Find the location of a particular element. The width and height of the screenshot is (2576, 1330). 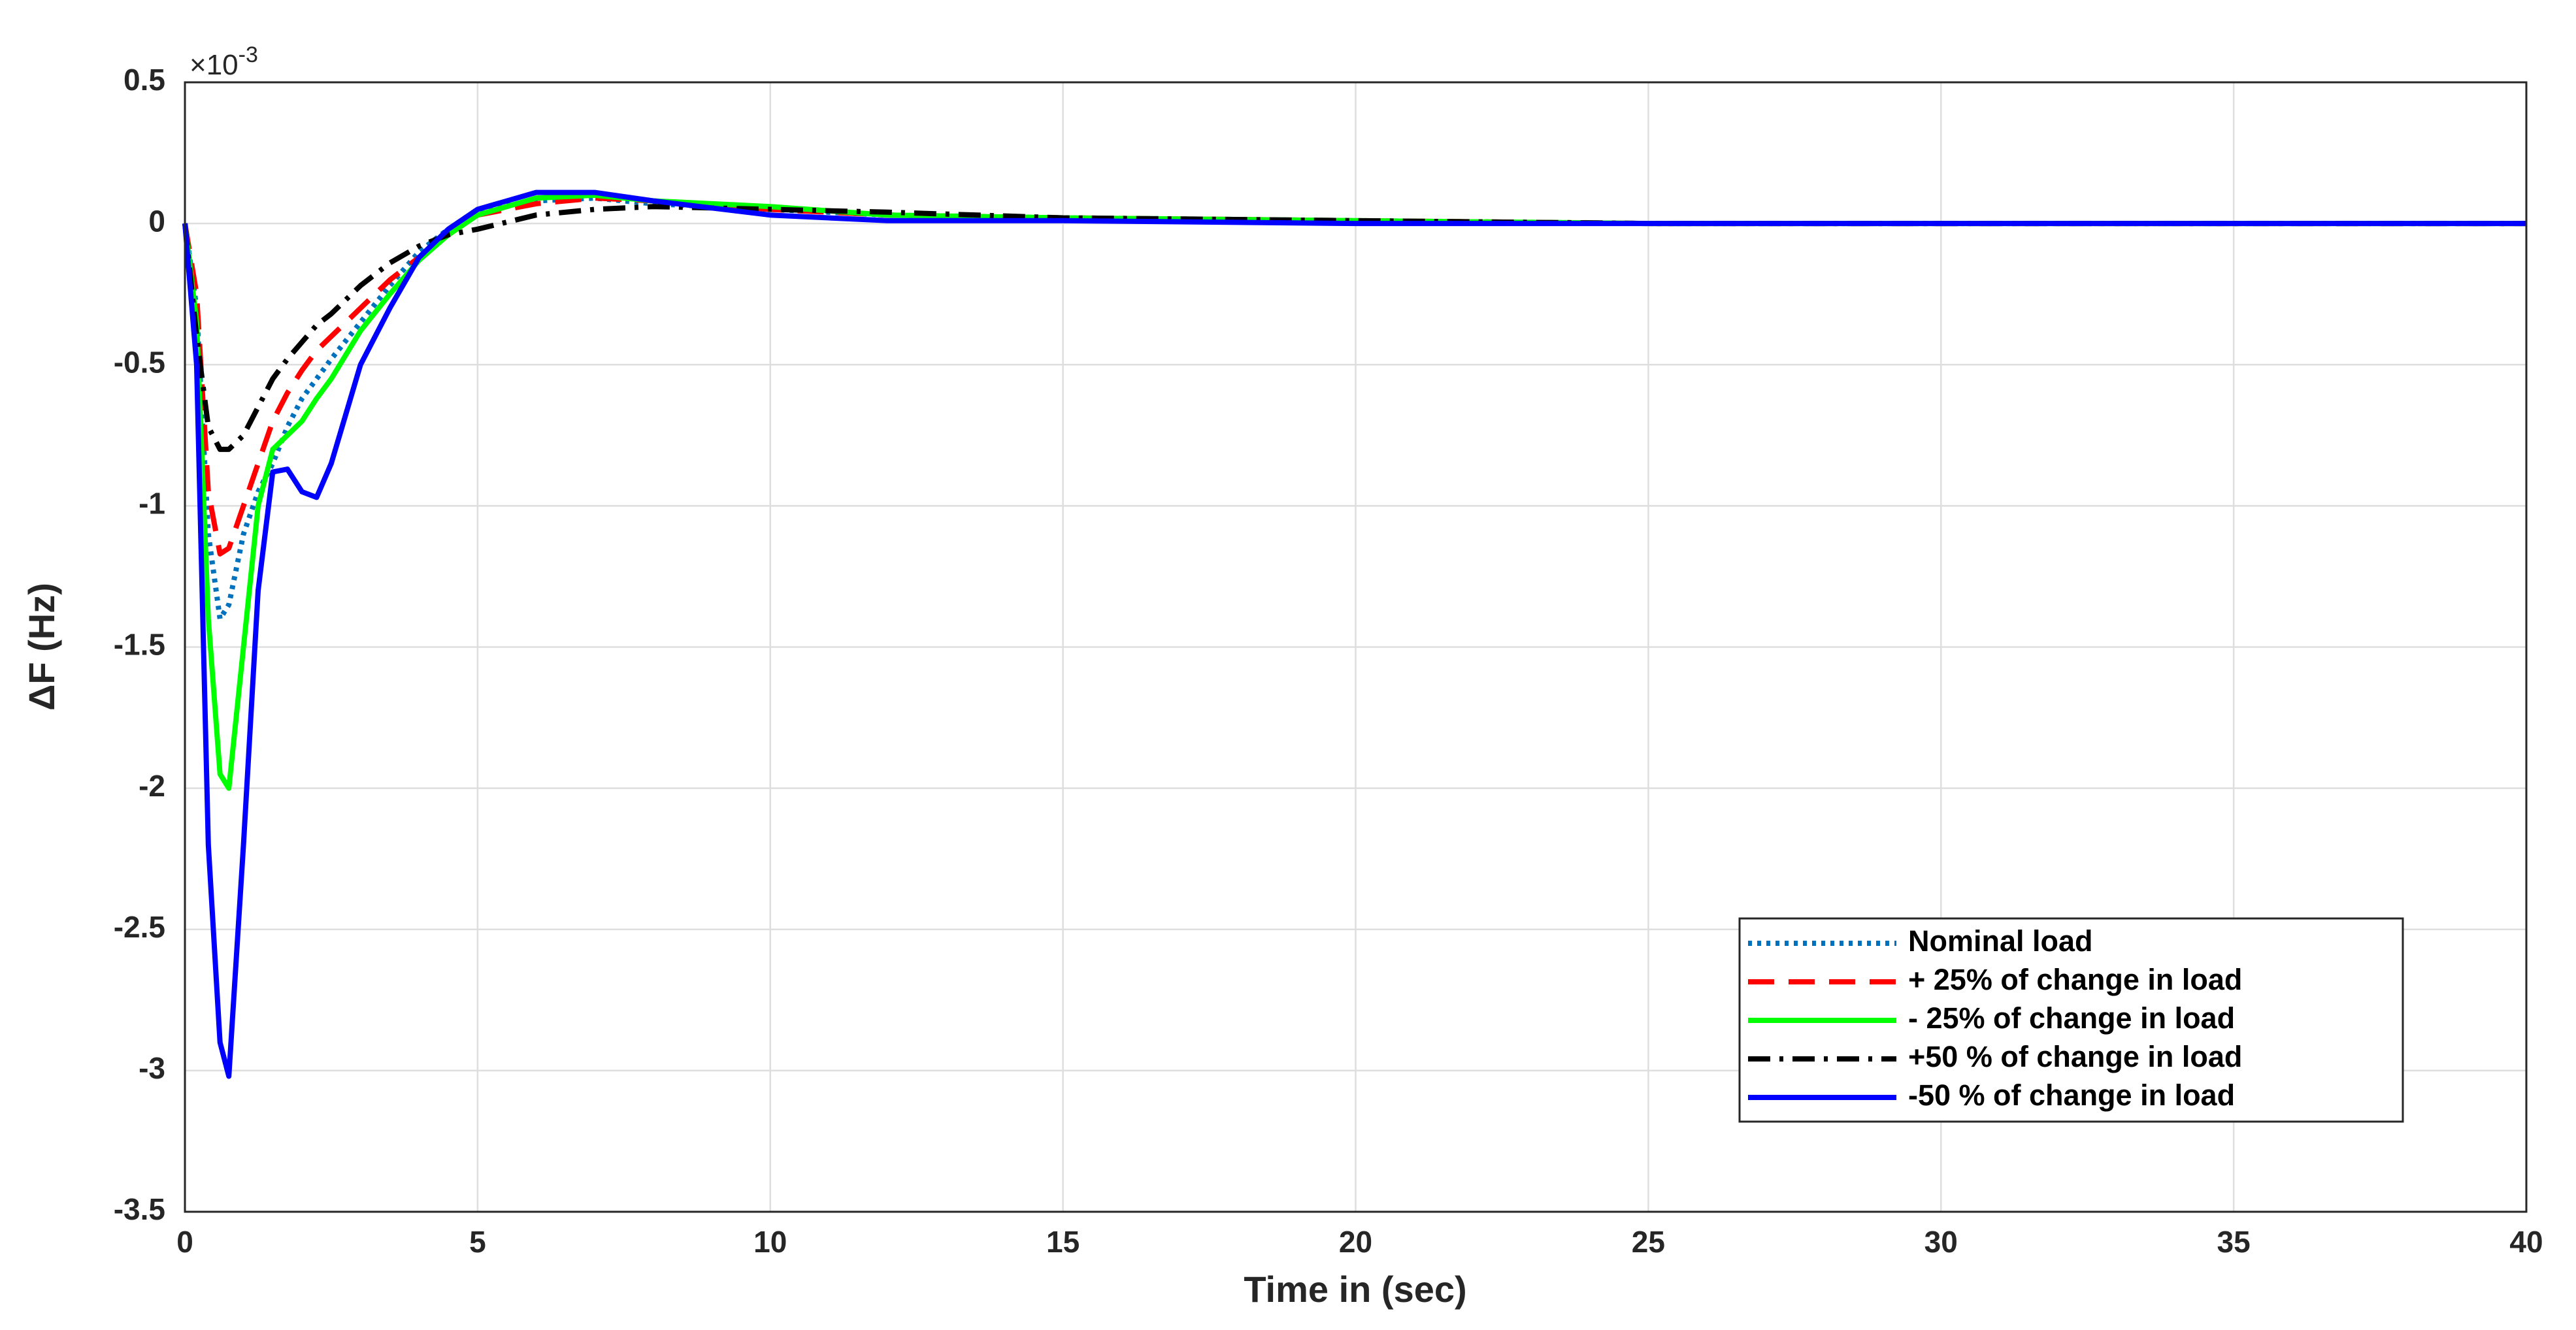

legend-label: Nominal load is located at coordinates (2000, 941).